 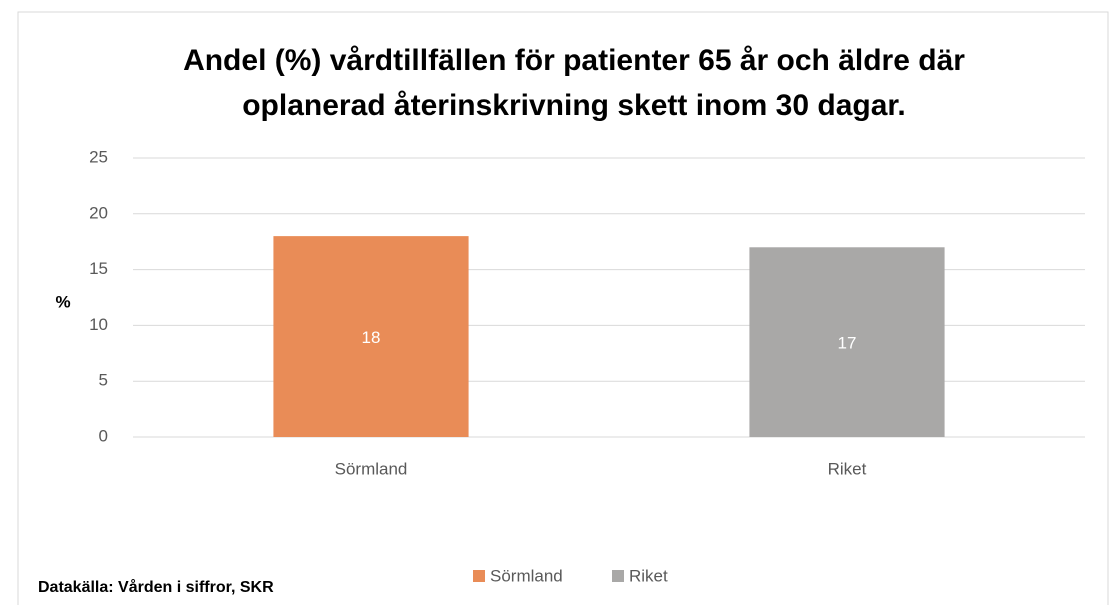 What do you see at coordinates (371, 468) in the screenshot?
I see `x-tick-label: Sörmland` at bounding box center [371, 468].